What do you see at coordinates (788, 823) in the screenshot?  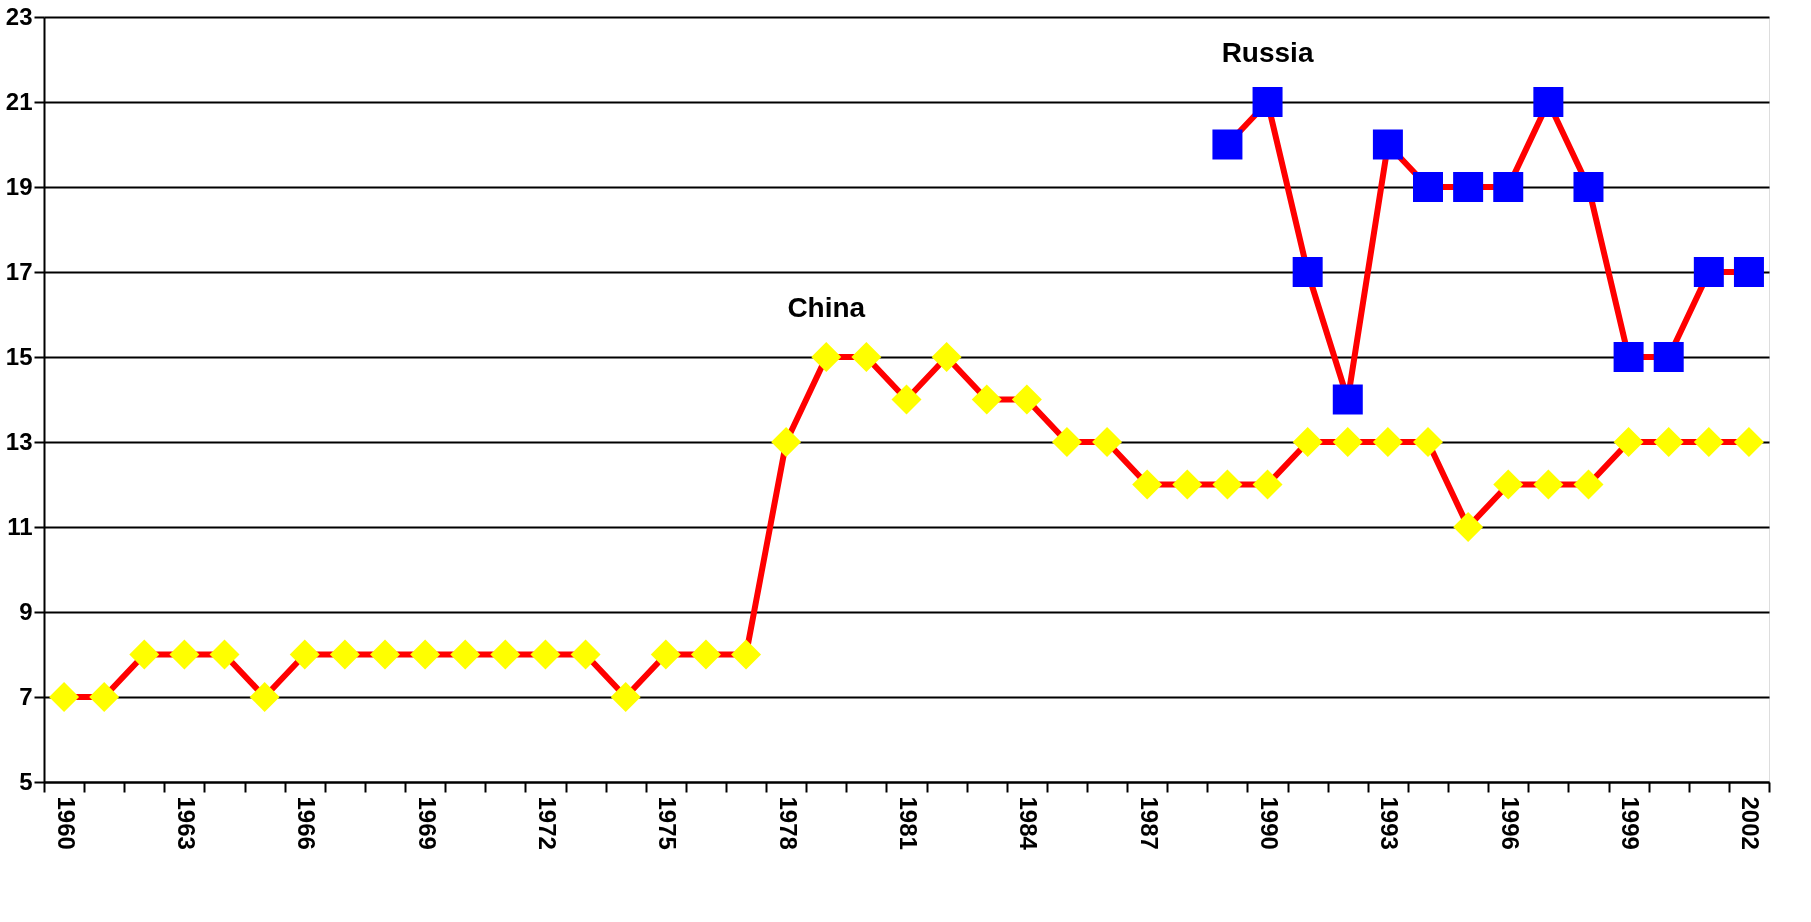 I see `x-tick-label: 1978` at bounding box center [788, 823].